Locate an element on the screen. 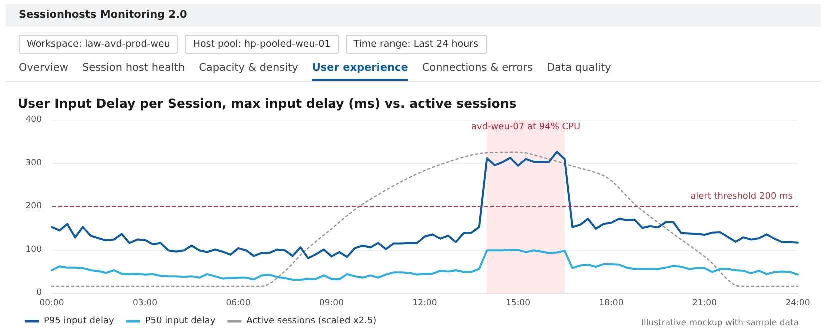  text: Host pool: hp-pooled-weu-01 is located at coordinates (262, 44).